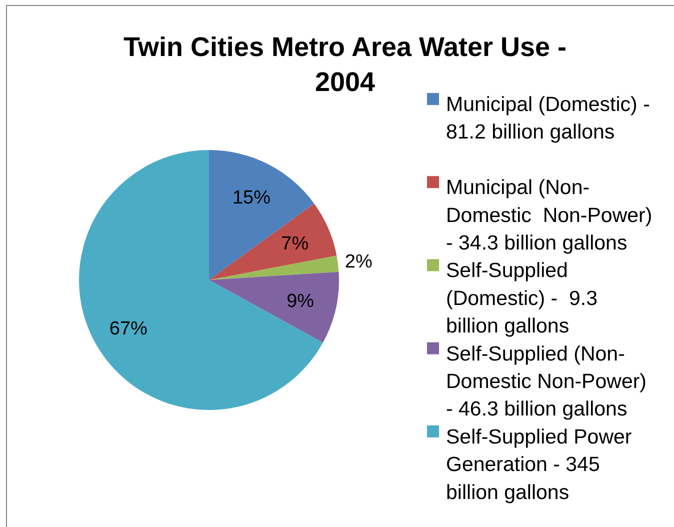  Describe the element at coordinates (522, 298) in the screenshot. I see `legend-label: Self-Supplied (Domestic) - 9.3 billion gallons` at that location.